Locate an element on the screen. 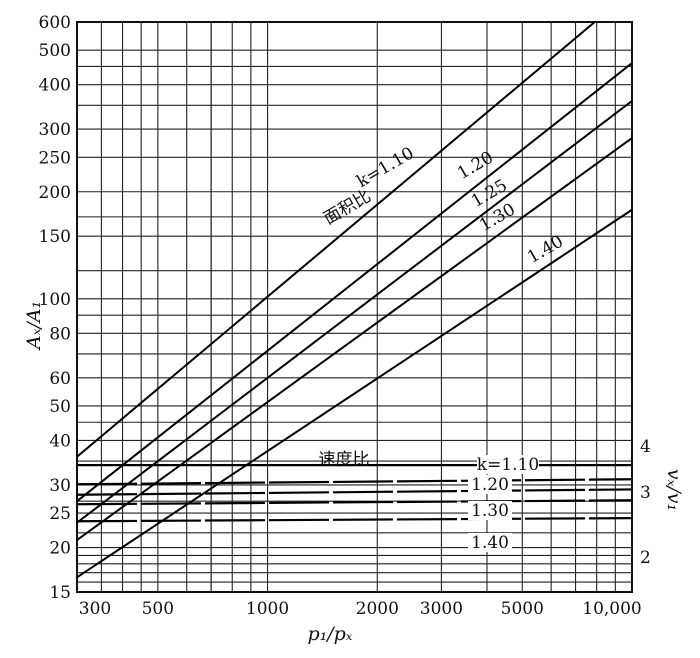 This screenshot has width=700, height=658. area-series-label: 1.40 is located at coordinates (545, 250).